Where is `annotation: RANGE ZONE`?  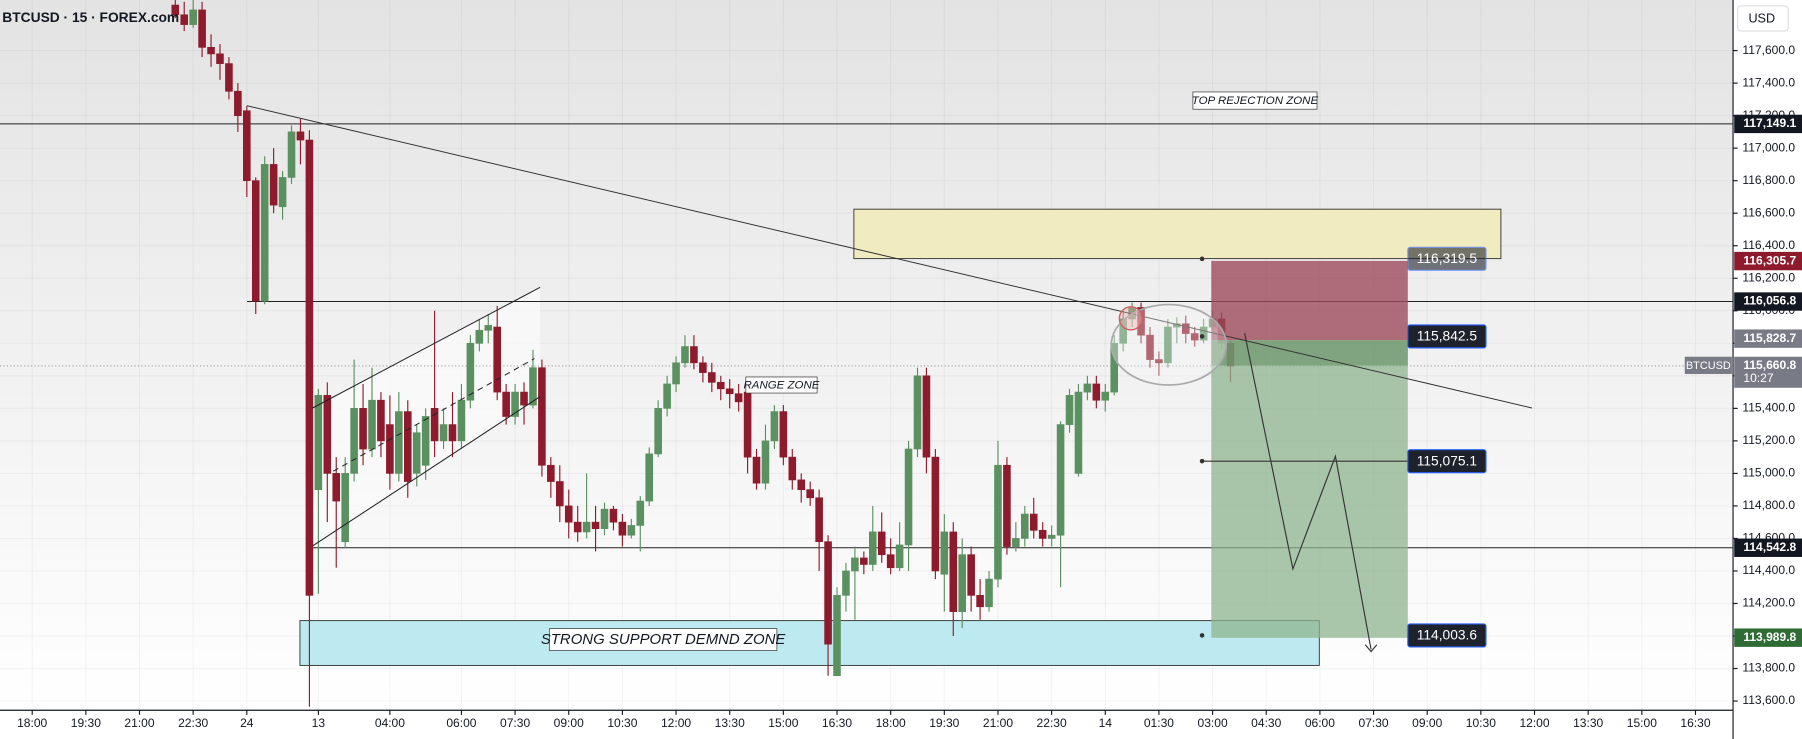
annotation: RANGE ZONE is located at coordinates (782, 386).